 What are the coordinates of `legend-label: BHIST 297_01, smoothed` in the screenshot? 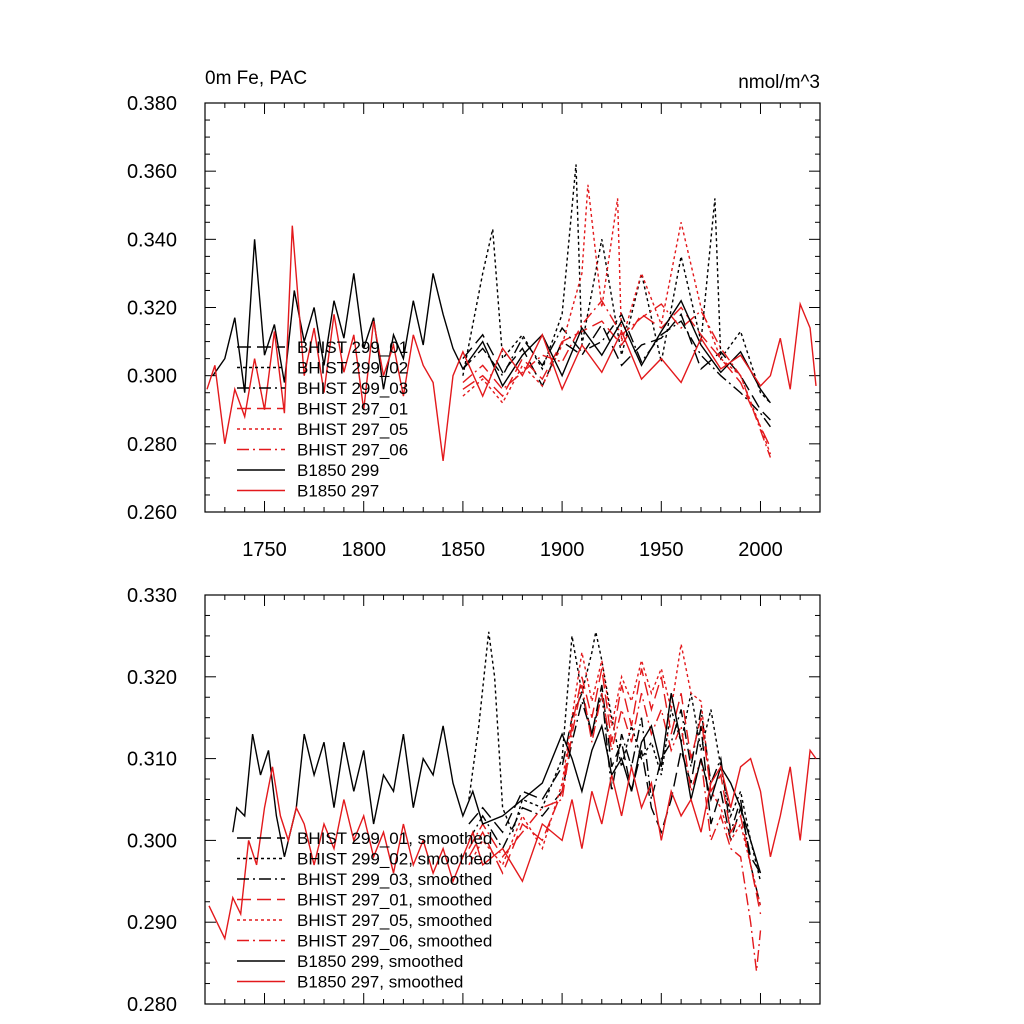 It's located at (394, 900).